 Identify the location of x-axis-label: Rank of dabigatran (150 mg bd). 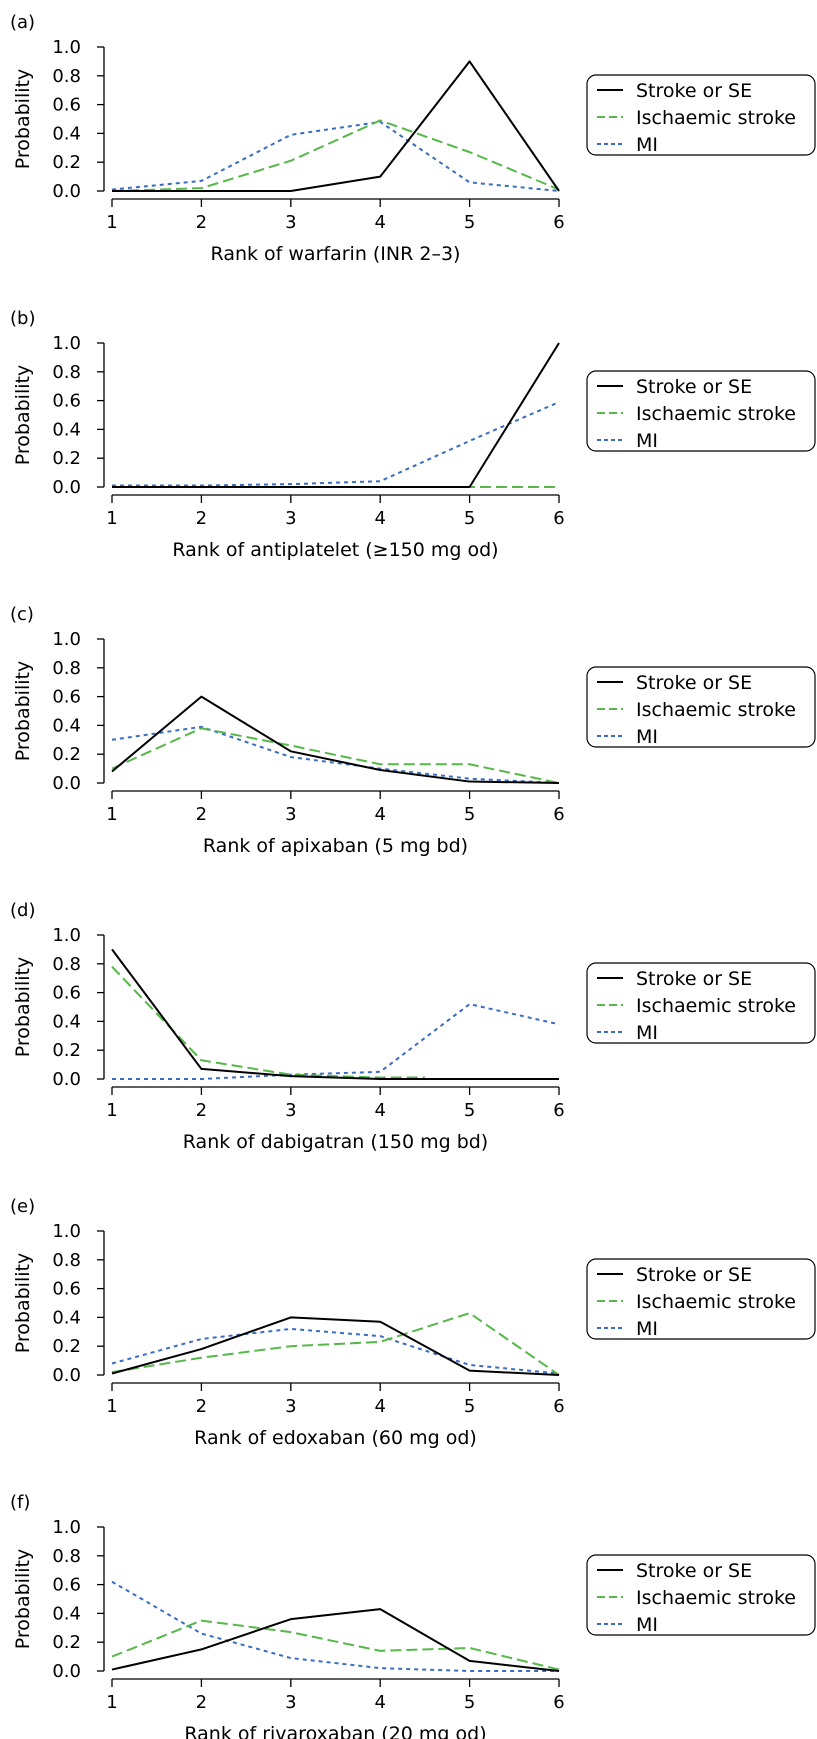
(335, 1142).